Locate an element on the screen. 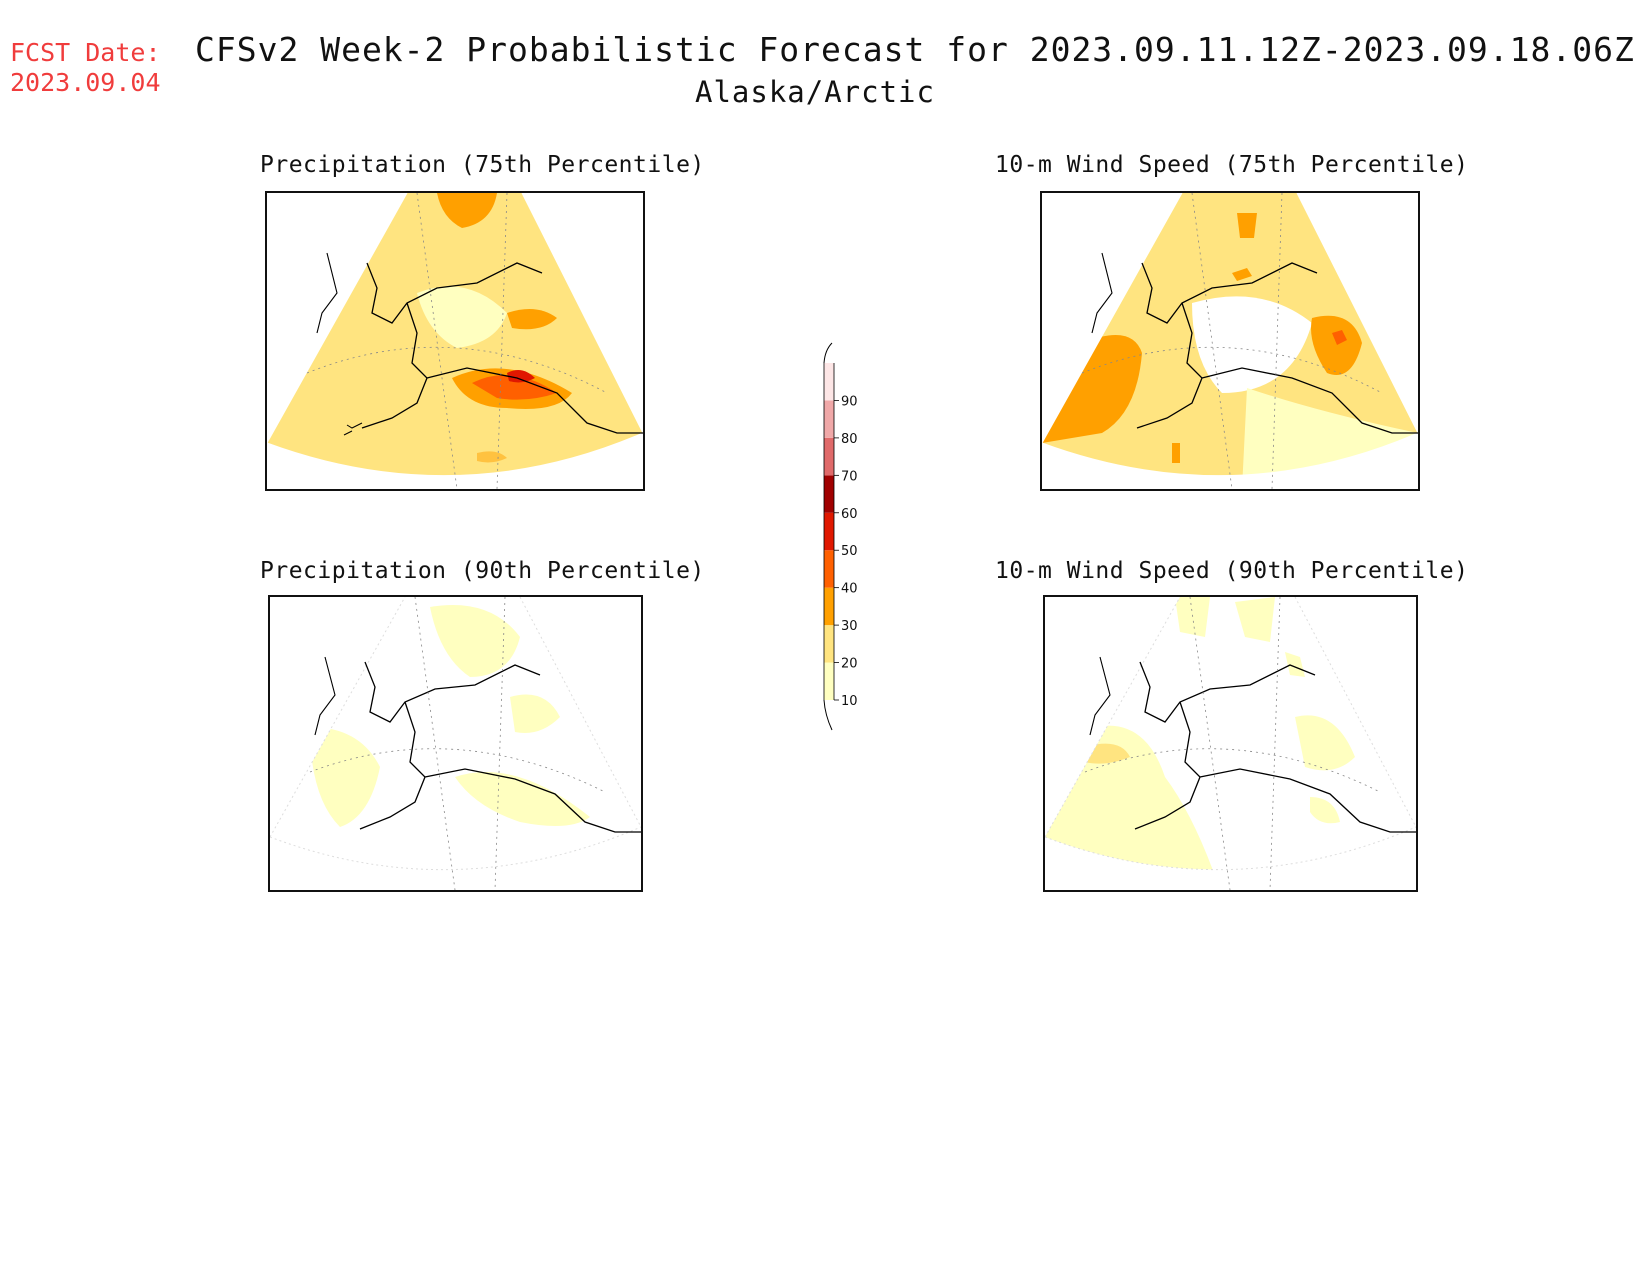 Image resolution: width=1650 pixels, height=1275 pixels. panel-title-wind-90: 10-m Wind Speed (90th Percentile) is located at coordinates (1232, 571).